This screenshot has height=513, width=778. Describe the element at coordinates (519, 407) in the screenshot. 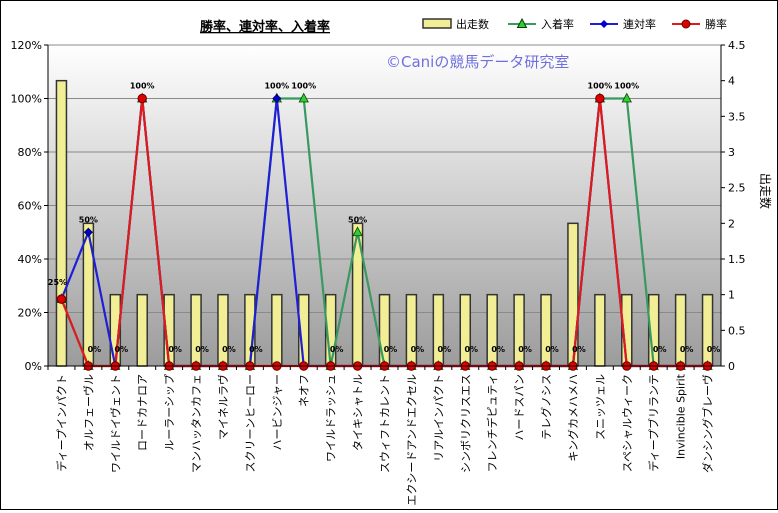

I see `x-tick-label: ハードスパン` at that location.